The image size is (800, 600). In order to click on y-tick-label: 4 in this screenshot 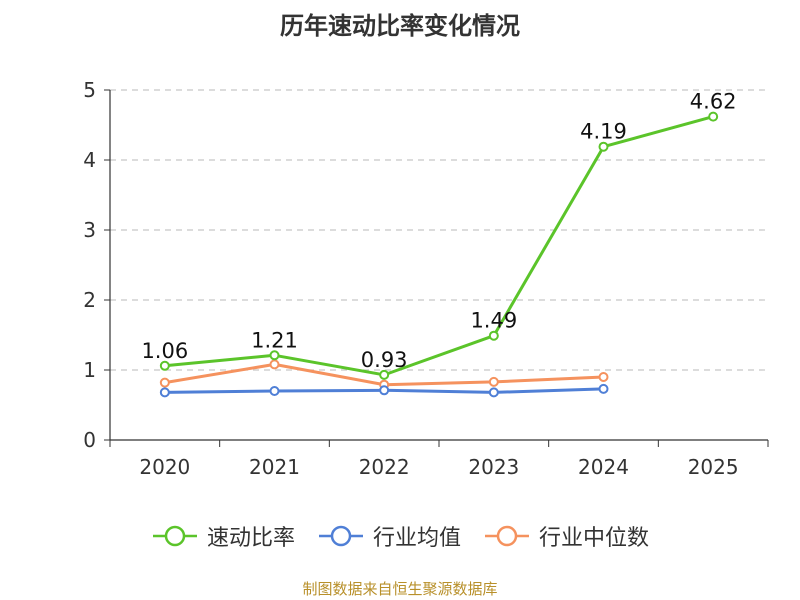, I will do `click(89, 160)`.